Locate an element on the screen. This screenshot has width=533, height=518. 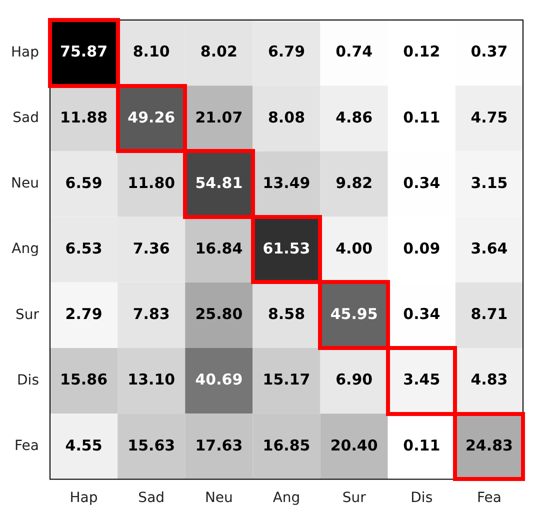
data-label: 15.17 is located at coordinates (286, 379).